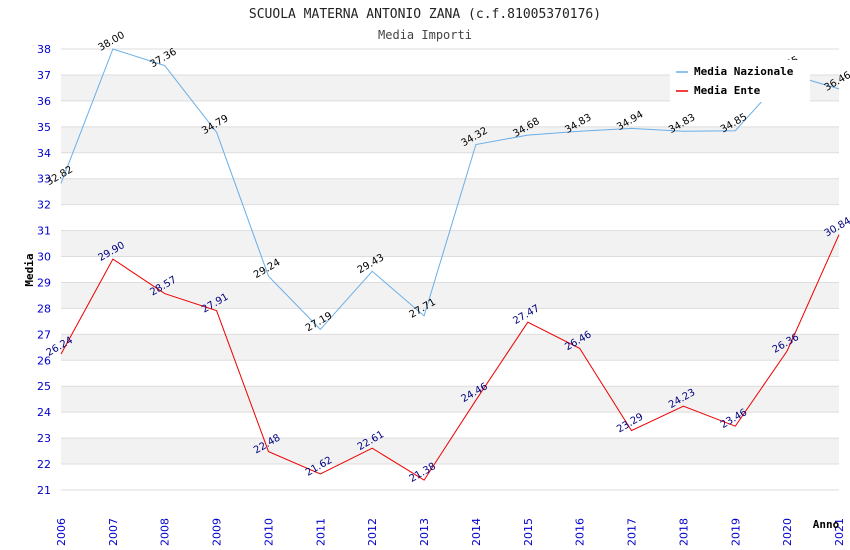 This screenshot has width=850, height=550. I want to click on x-tick-label: 2017, so click(632, 532).